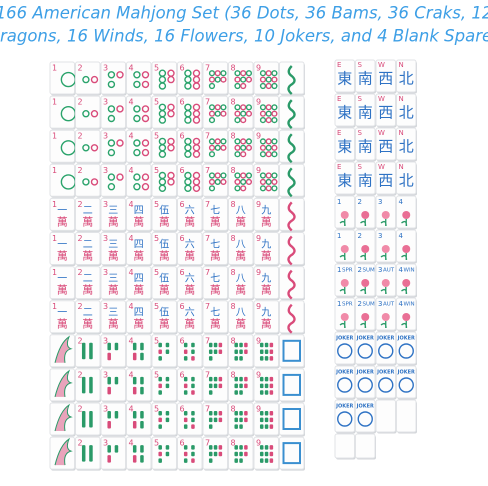 The image size is (488, 486). What do you see at coordinates (385, 79) in the screenshot?
I see `wind-face: 西` at bounding box center [385, 79].